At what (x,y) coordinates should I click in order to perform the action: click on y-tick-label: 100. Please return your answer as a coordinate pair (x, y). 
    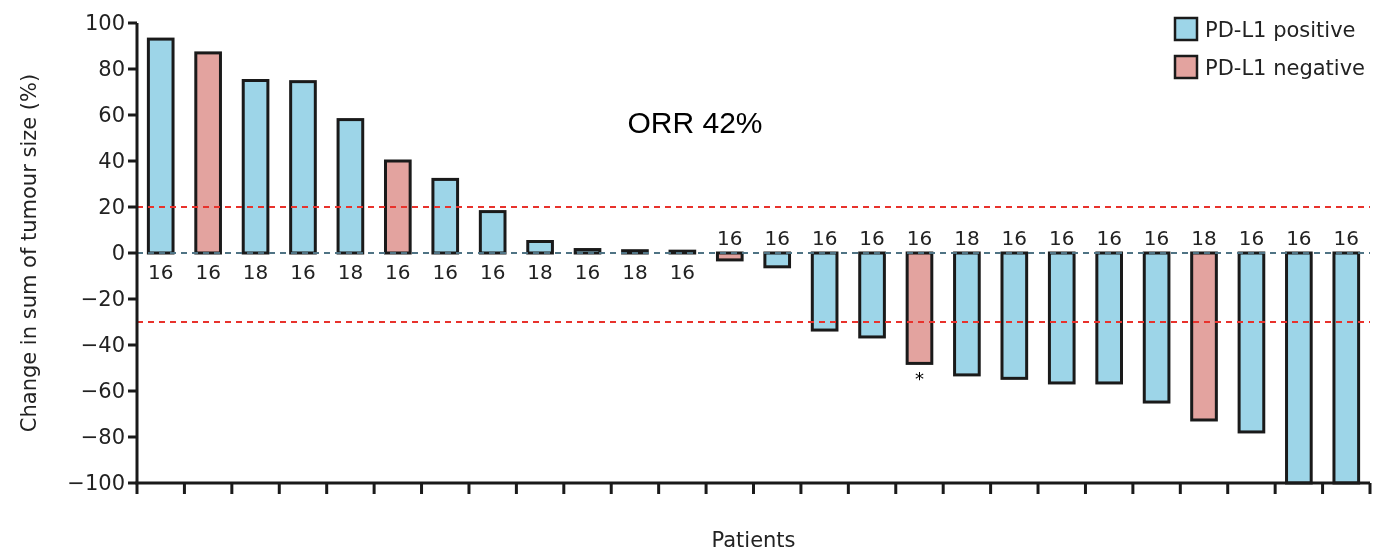
    Looking at the image, I should click on (104, 23).